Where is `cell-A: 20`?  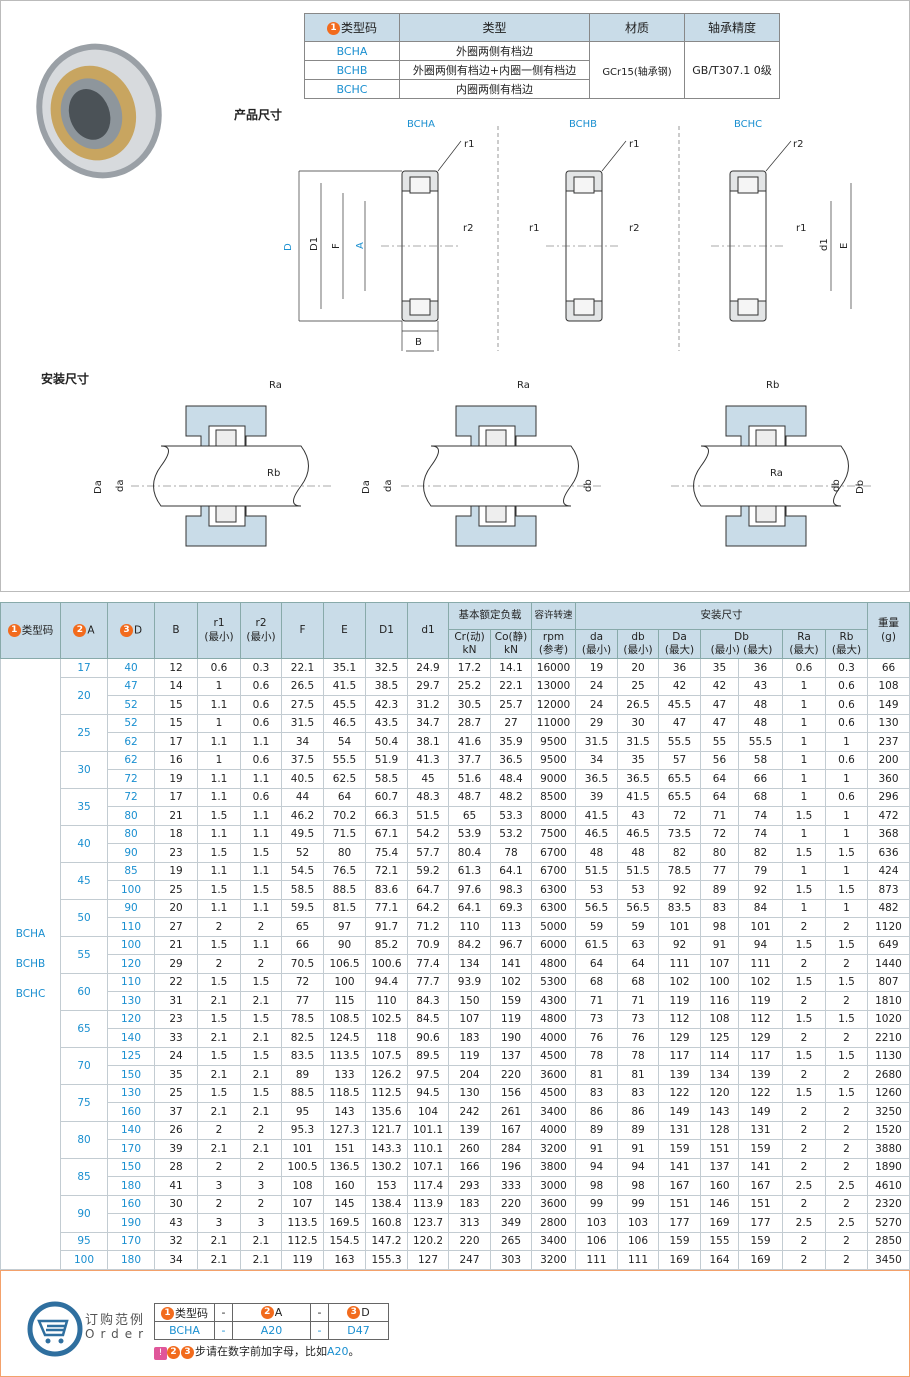 cell-A: 20 is located at coordinates (84, 695).